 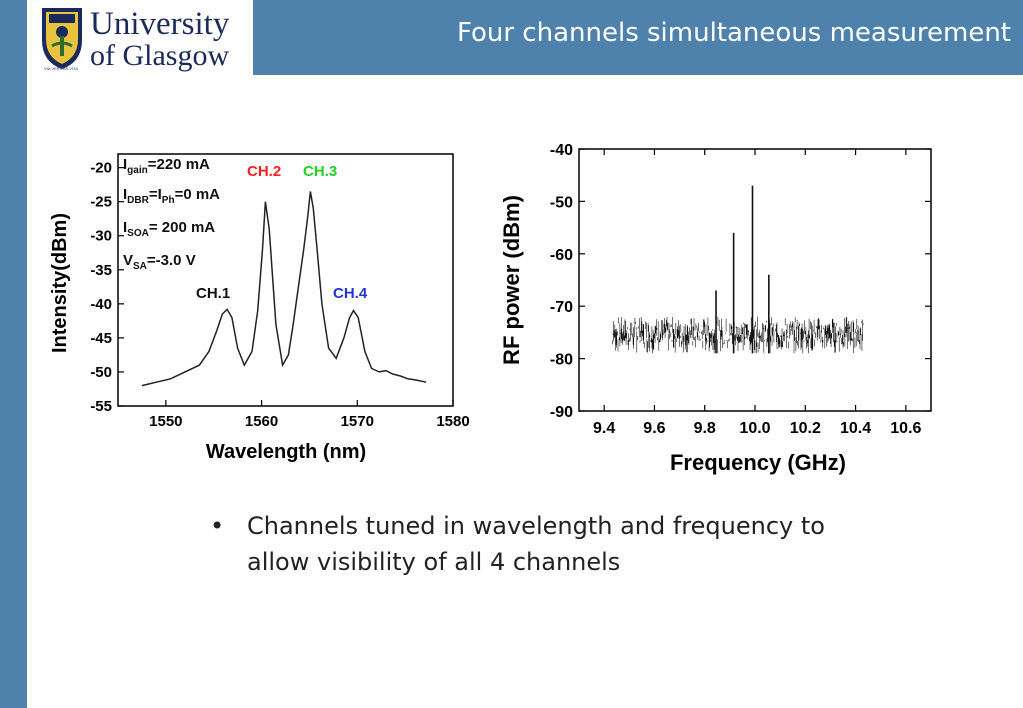 What do you see at coordinates (350, 293) in the screenshot?
I see `ch4-label: CH.4` at bounding box center [350, 293].